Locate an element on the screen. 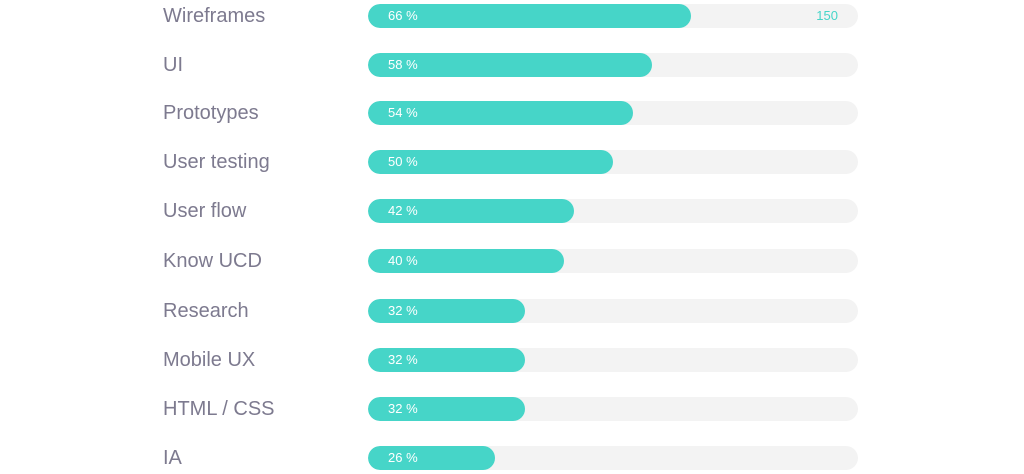 The width and height of the screenshot is (1024, 474). category-label: User testing is located at coordinates (216, 162).